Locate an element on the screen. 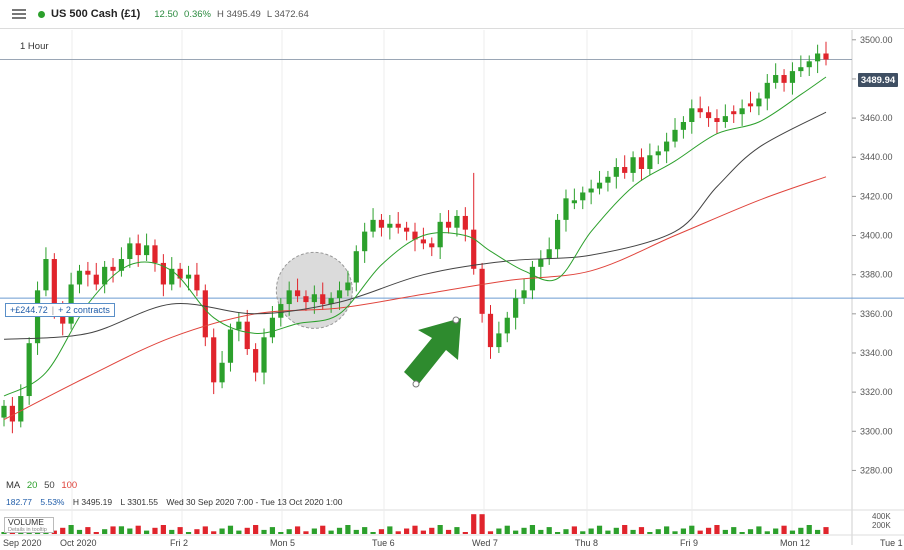 The width and height of the screenshot is (904, 550). position-label: +£244.72 | + 2 contracts is located at coordinates (60, 310).